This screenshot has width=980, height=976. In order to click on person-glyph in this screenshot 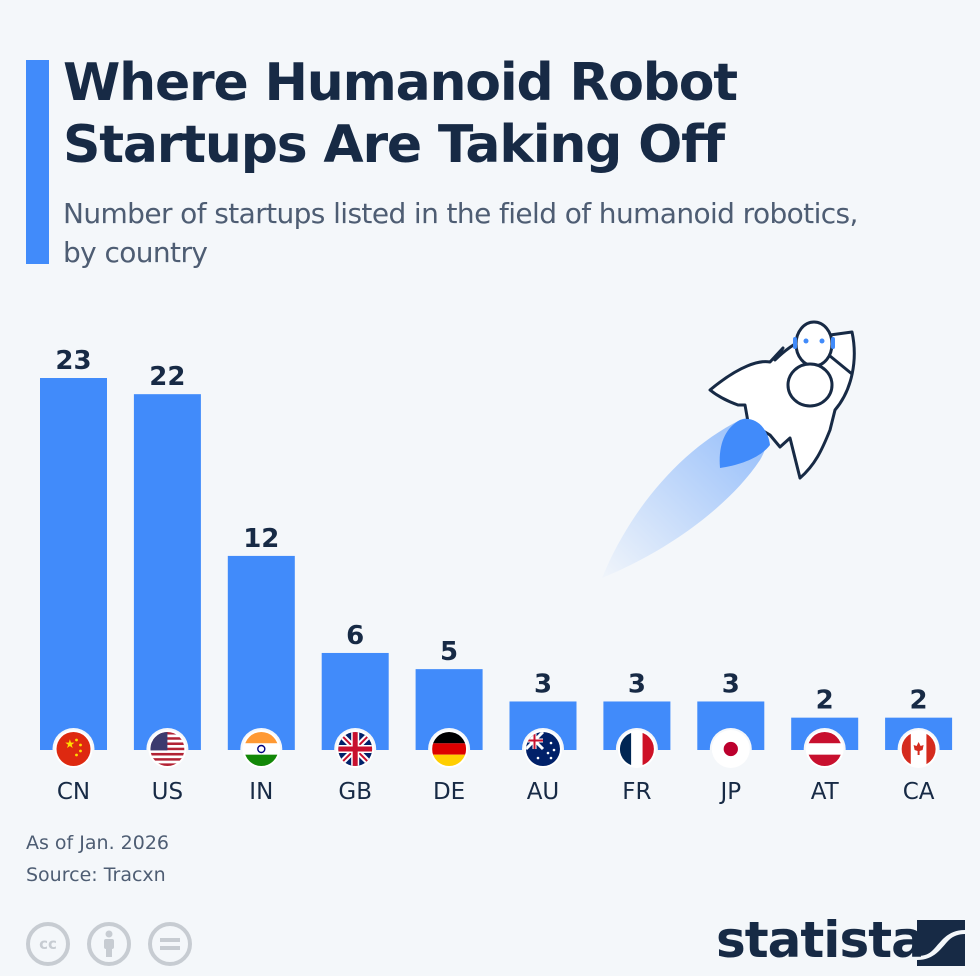, I will do `click(109, 943)`.